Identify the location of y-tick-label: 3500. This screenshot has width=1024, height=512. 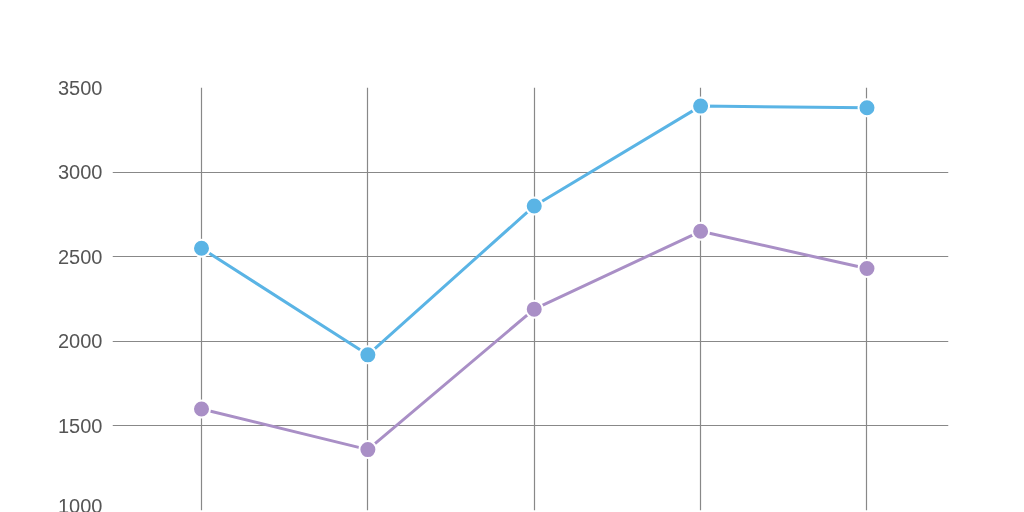
(80, 87).